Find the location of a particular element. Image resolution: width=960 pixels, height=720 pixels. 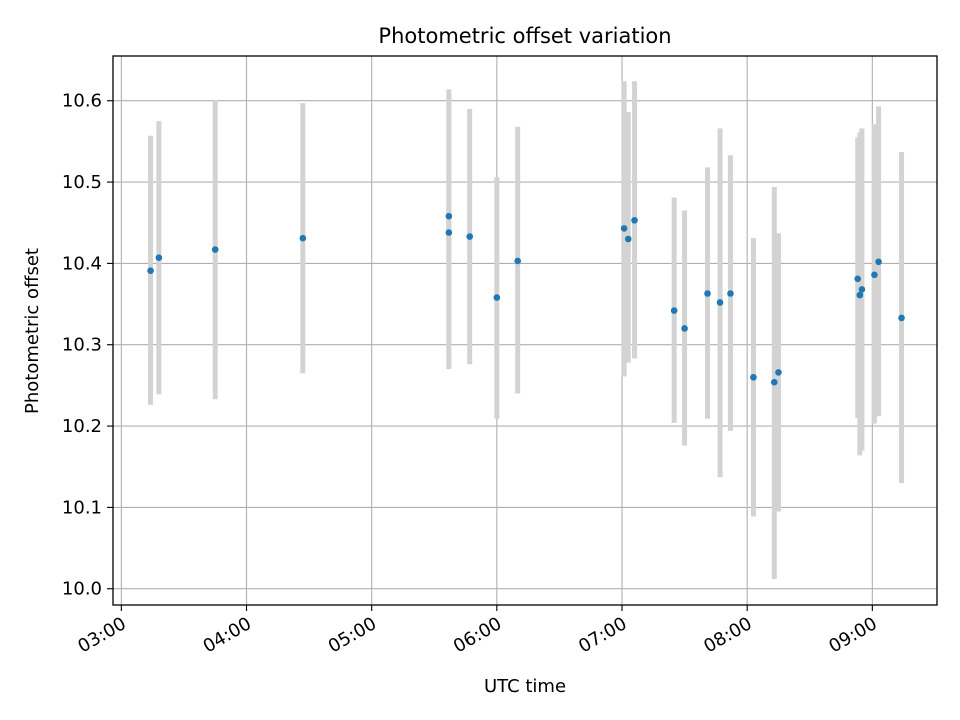

chart-title: Photometric offset variation is located at coordinates (524, 36).